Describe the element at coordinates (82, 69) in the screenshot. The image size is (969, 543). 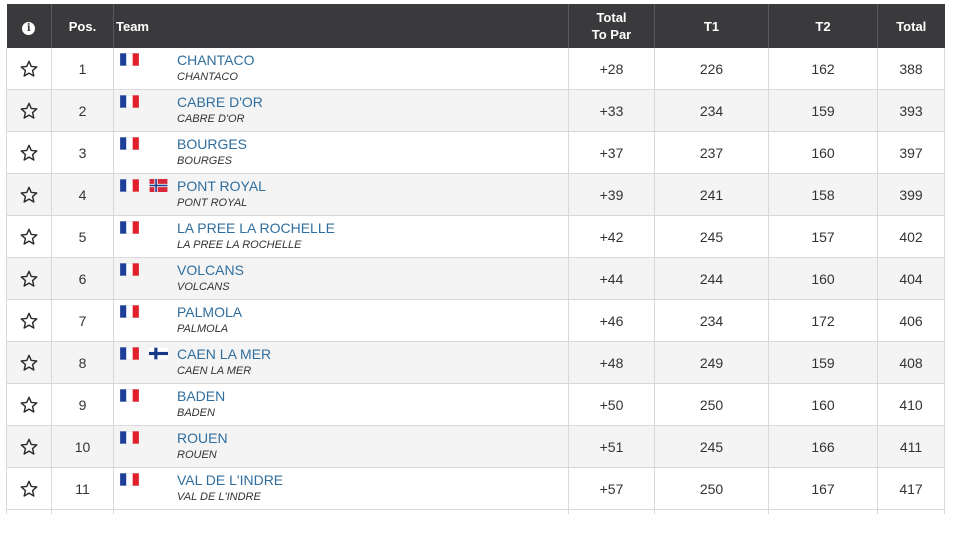
I see `position-cell: 1` at that location.